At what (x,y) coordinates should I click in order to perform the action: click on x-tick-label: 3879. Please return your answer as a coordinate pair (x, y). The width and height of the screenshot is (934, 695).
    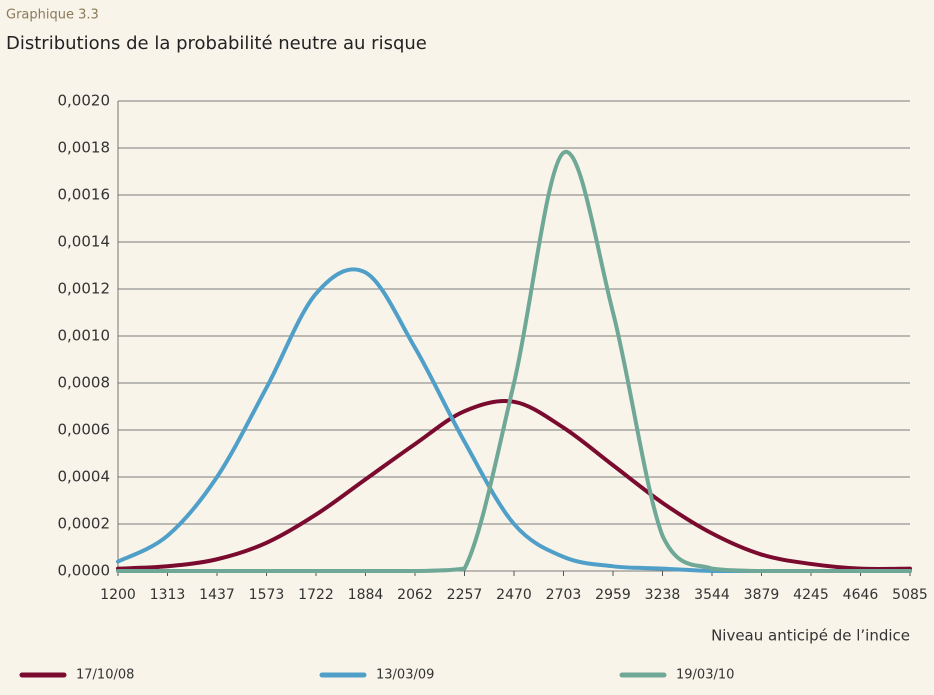
    Looking at the image, I should click on (762, 595).